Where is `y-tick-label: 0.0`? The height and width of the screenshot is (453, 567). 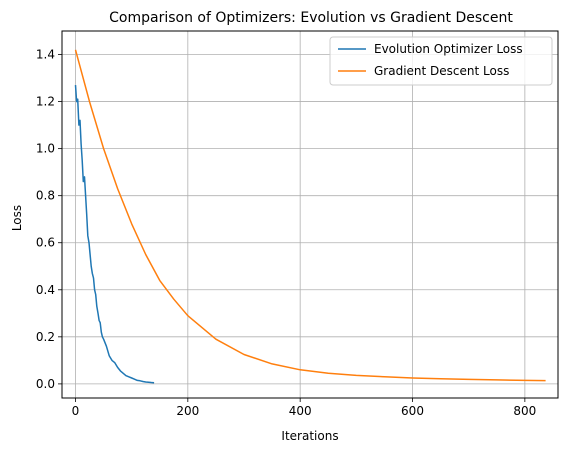 y-tick-label: 0.0 is located at coordinates (45, 384).